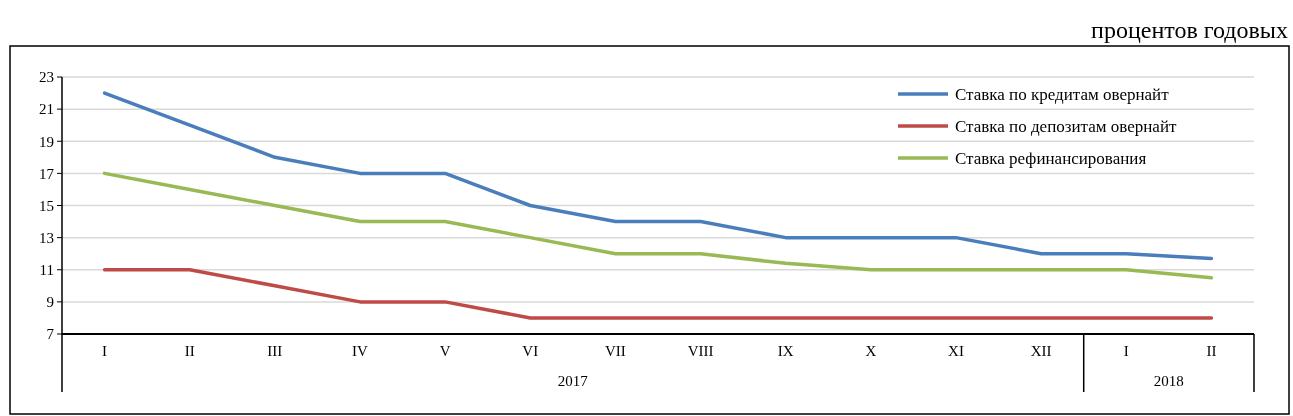 The image size is (1293, 416). I want to click on legend-label: Ставка рефинансирования, so click(1051, 158).